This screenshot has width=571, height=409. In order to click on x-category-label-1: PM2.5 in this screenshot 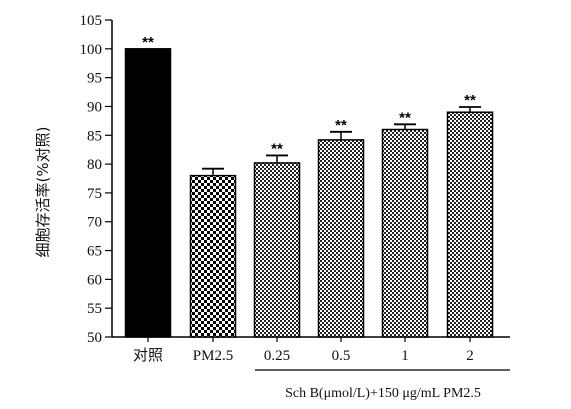, I will do `click(213, 356)`.